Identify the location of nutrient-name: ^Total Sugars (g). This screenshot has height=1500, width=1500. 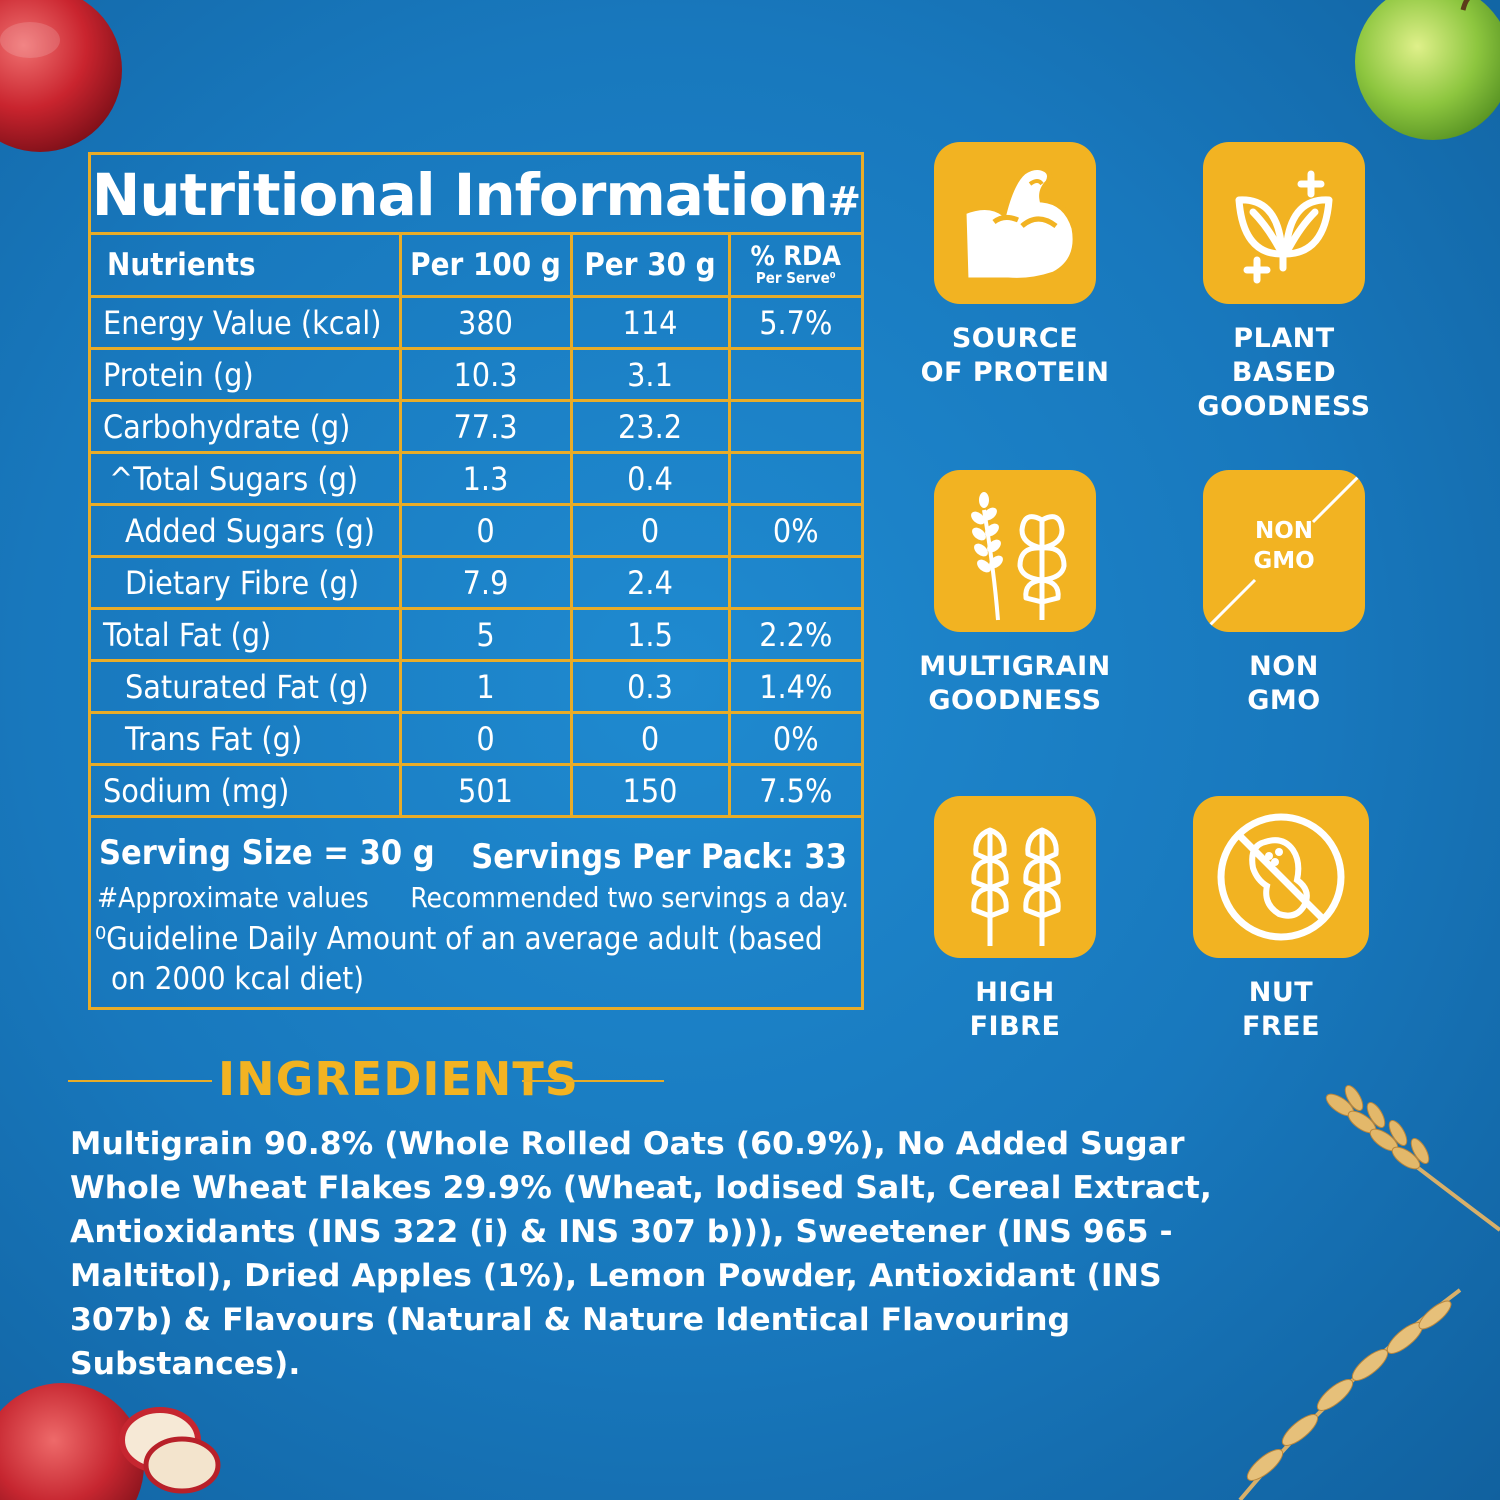
(246, 478).